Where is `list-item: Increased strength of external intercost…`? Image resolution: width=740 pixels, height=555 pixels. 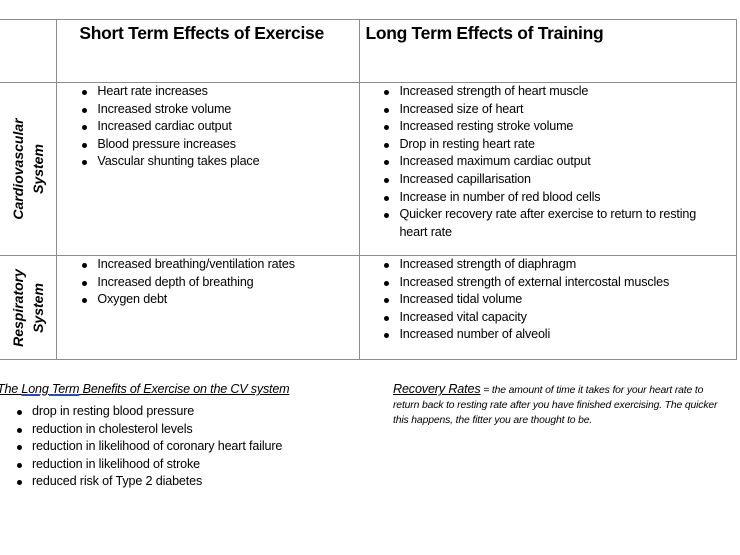
list-item: Increased strength of external intercost… is located at coordinates (548, 283).